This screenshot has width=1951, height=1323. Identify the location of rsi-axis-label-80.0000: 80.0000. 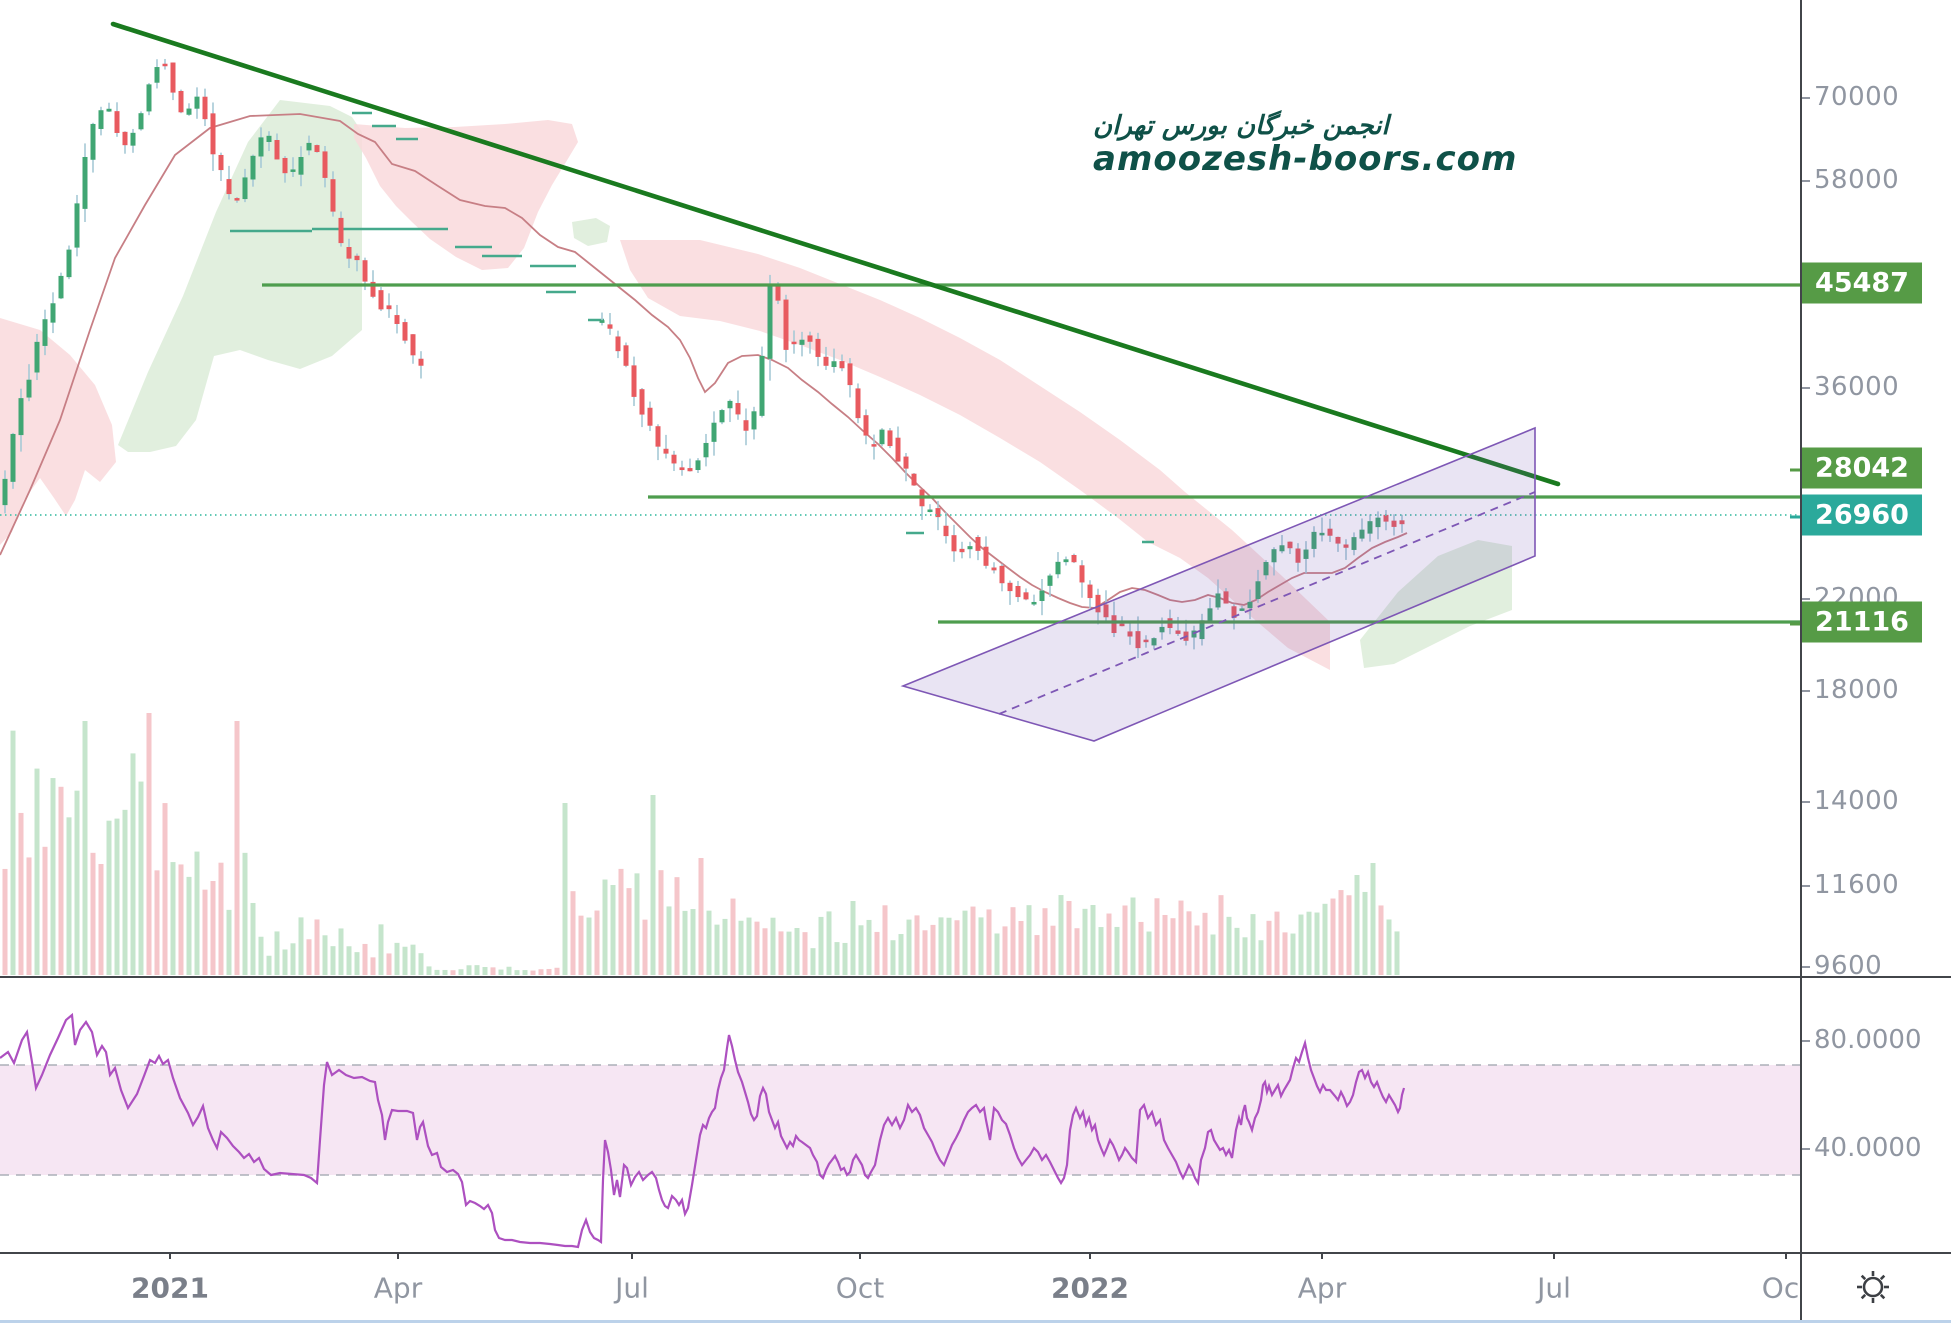
(1861, 1040).